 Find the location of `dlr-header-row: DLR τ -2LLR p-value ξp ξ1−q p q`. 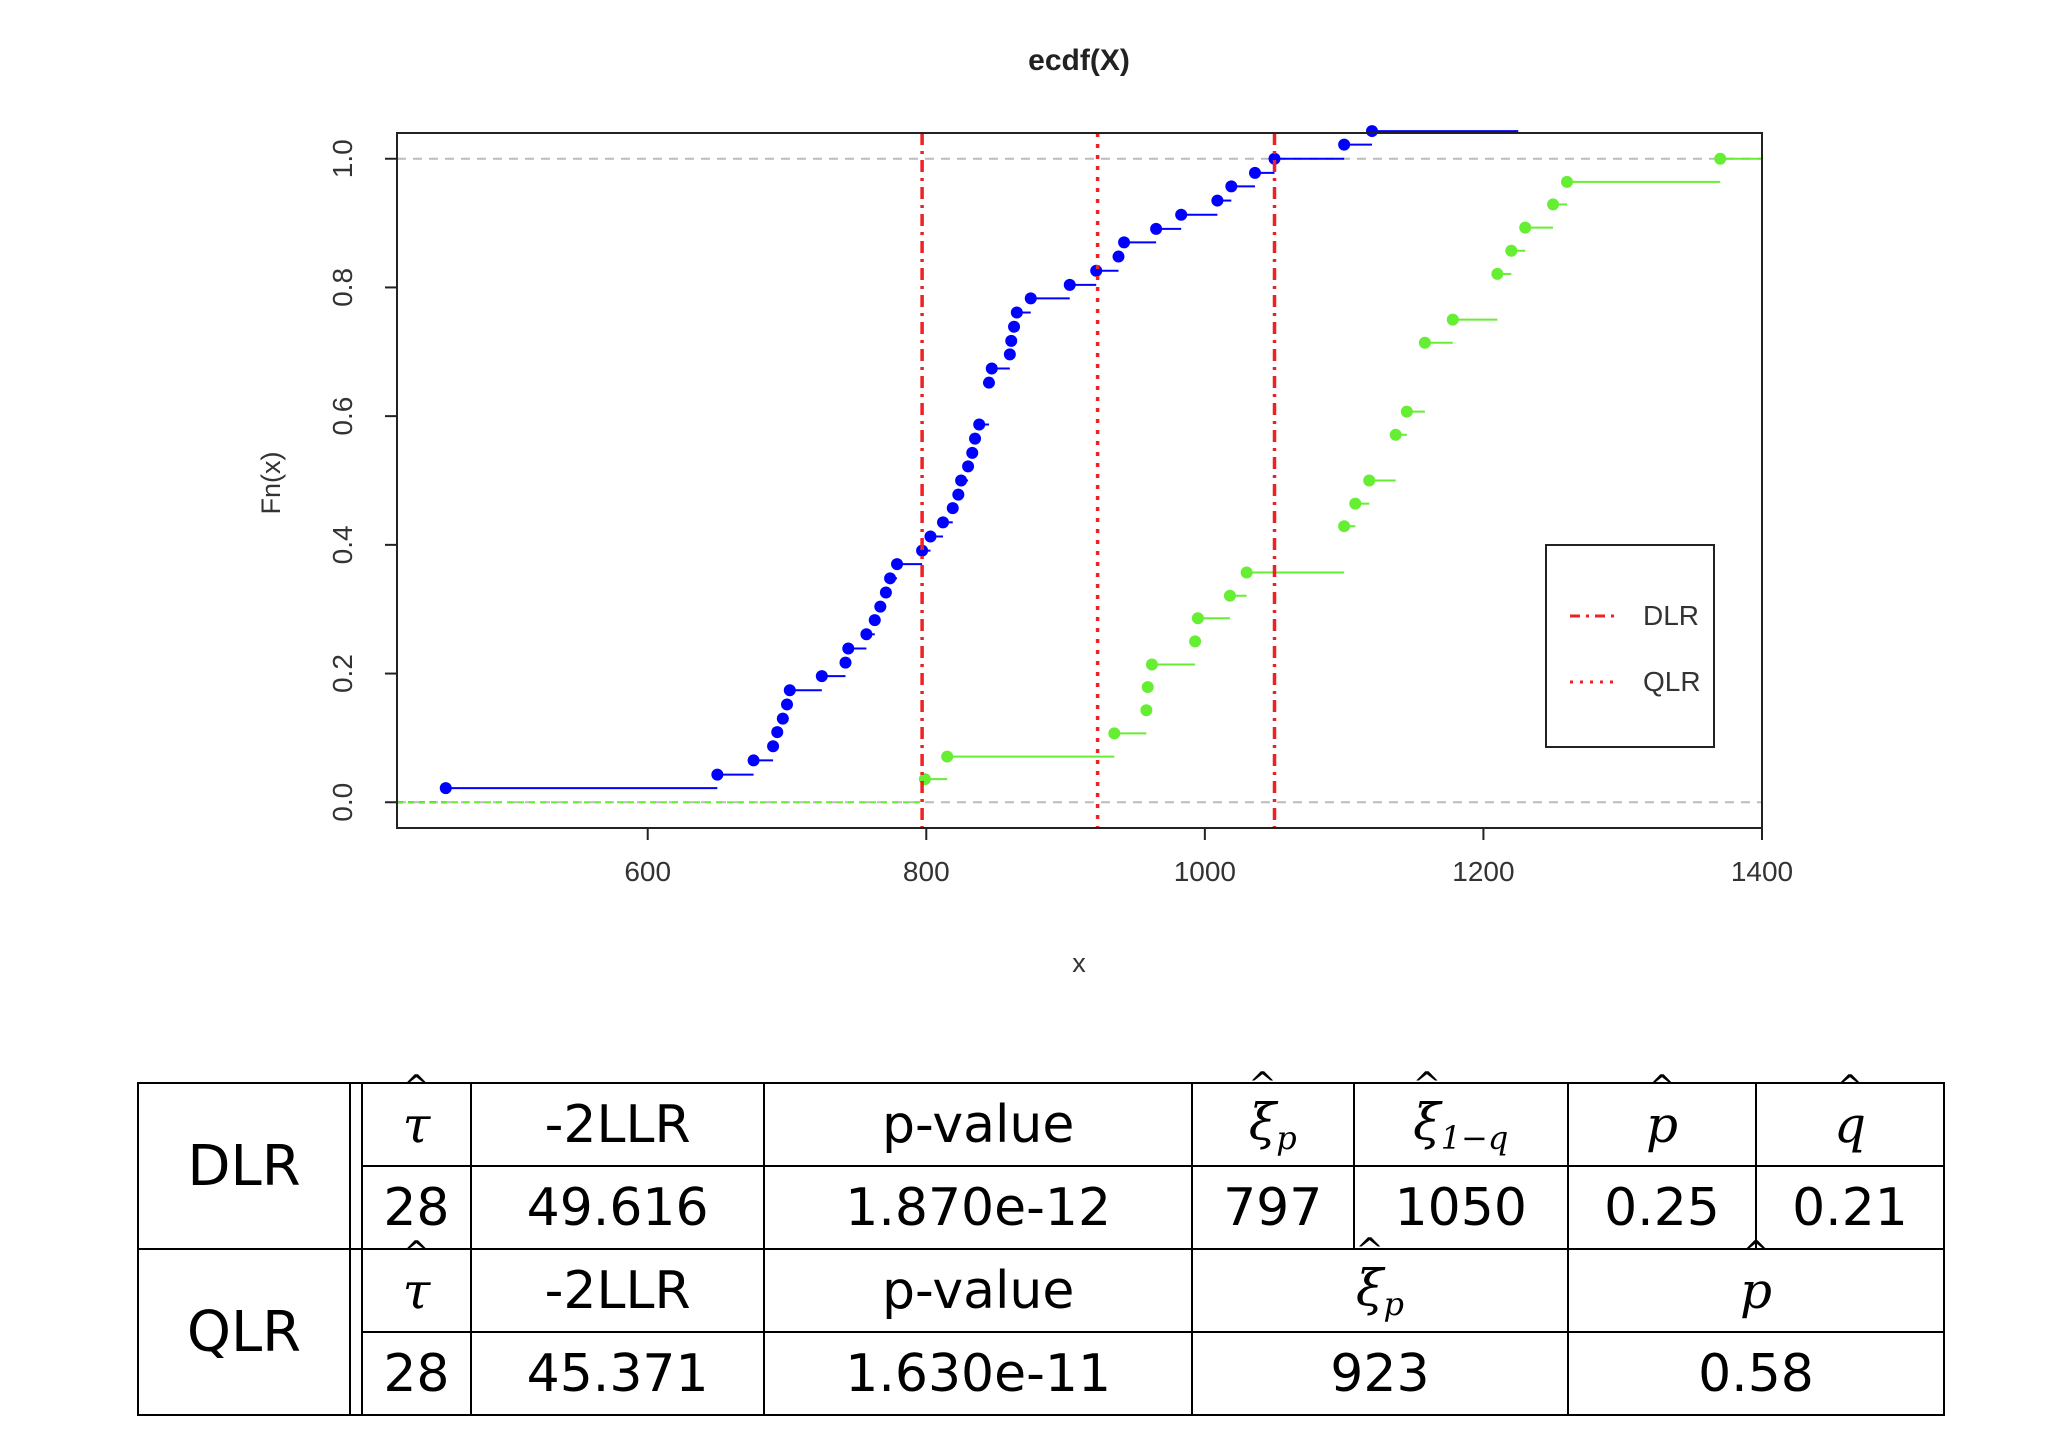

dlr-header-row: DLR τ -2LLR p-value ξp ξ1−q p q is located at coordinates (1041, 1166).